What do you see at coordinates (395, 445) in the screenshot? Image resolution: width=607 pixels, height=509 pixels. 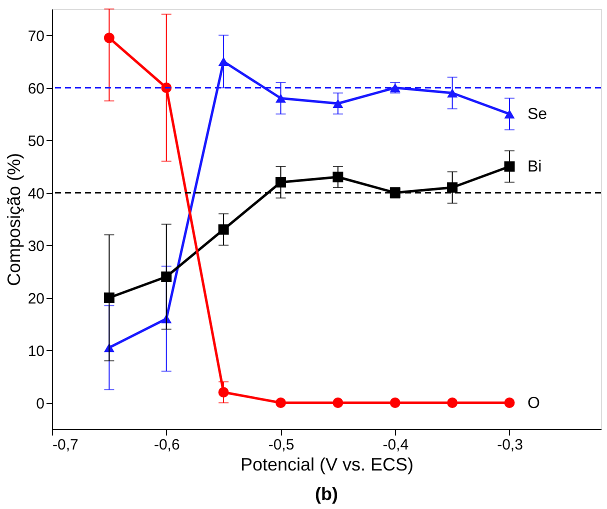 I see `x-tick-label: -0,4` at bounding box center [395, 445].